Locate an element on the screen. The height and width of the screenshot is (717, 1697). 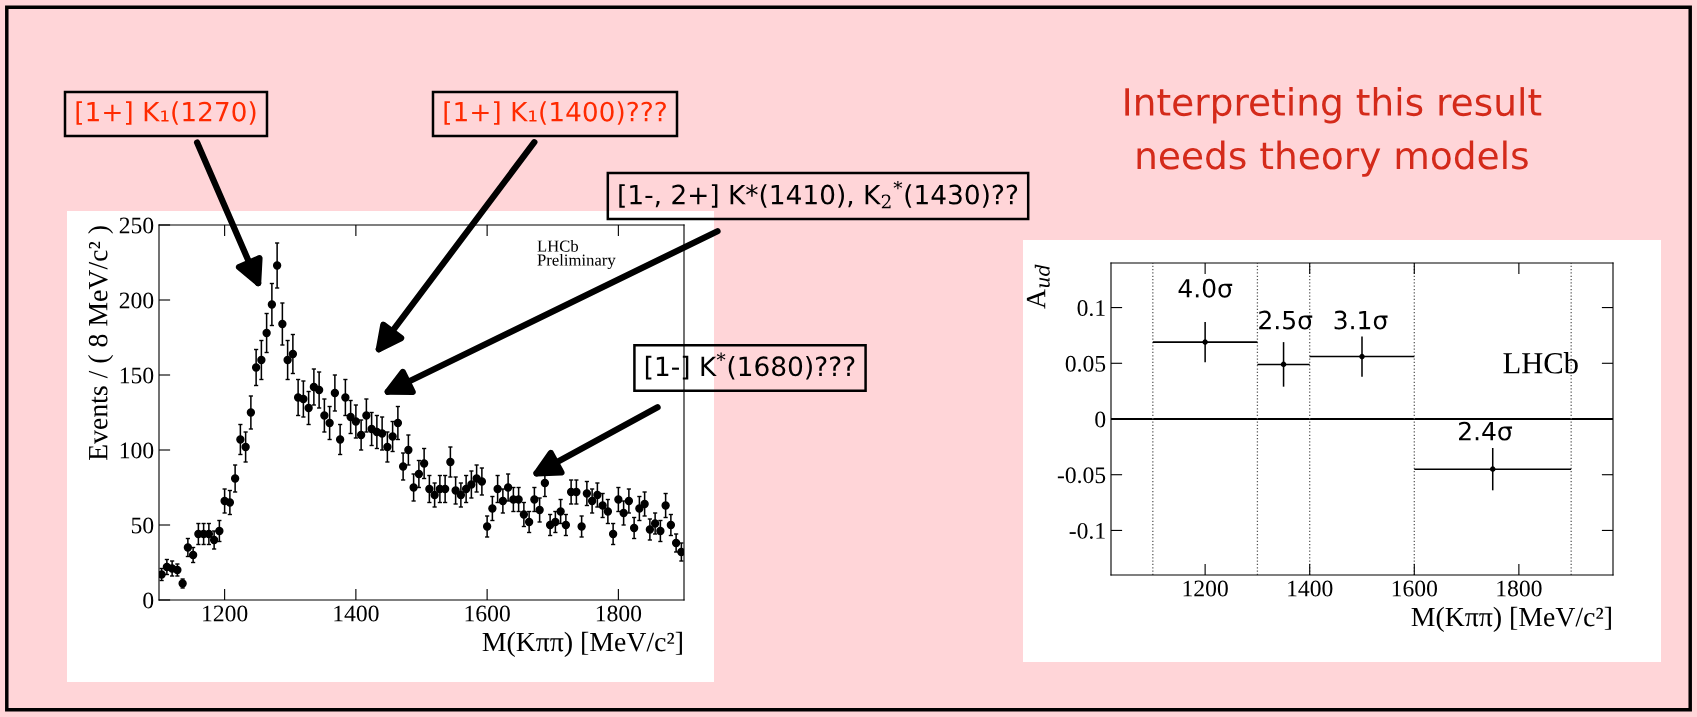
y-tick-label: 150 is located at coordinates (137, 375).